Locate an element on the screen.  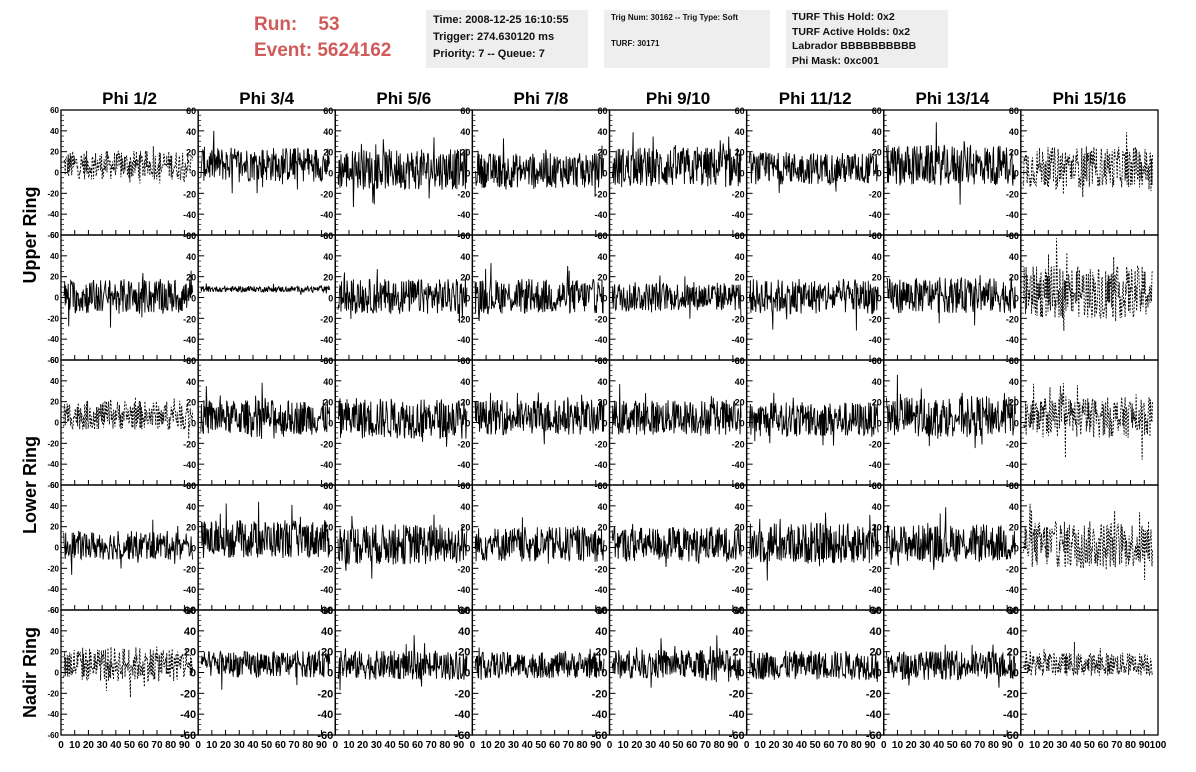
priority-text: Priority: 7 -- Queue: 7 is located at coordinates (489, 54).